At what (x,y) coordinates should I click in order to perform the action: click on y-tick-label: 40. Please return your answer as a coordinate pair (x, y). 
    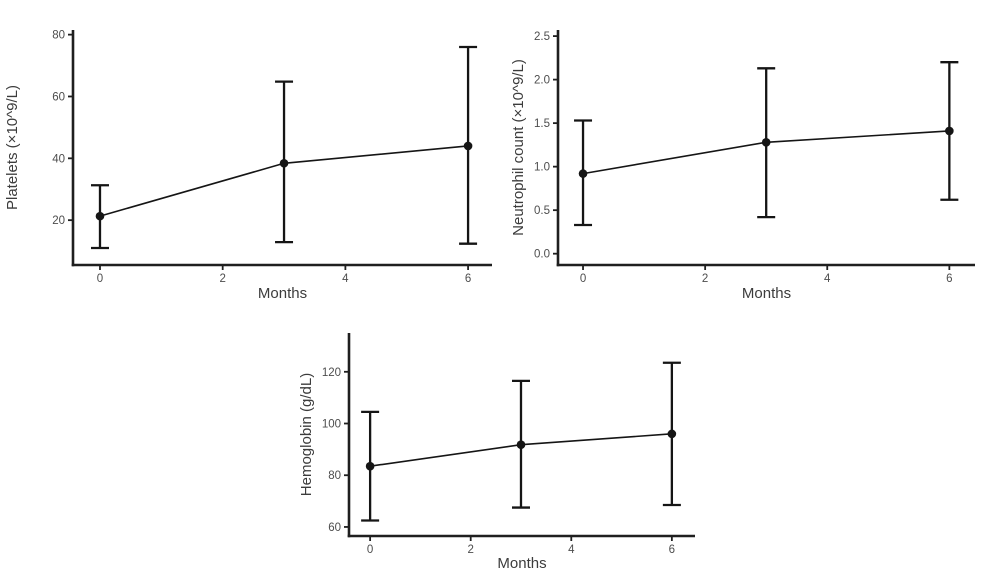
    Looking at the image, I should click on (58, 159).